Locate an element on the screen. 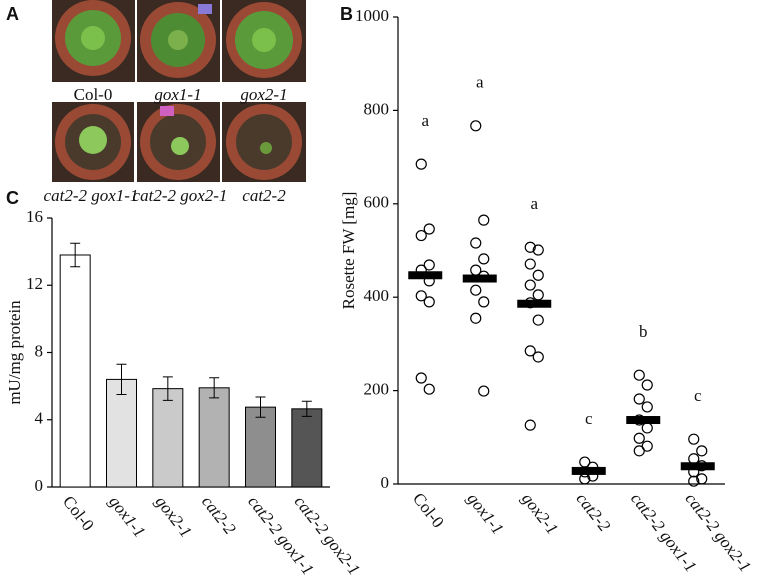 The image size is (768, 582). photo-grid is located at coordinates (179, 91).